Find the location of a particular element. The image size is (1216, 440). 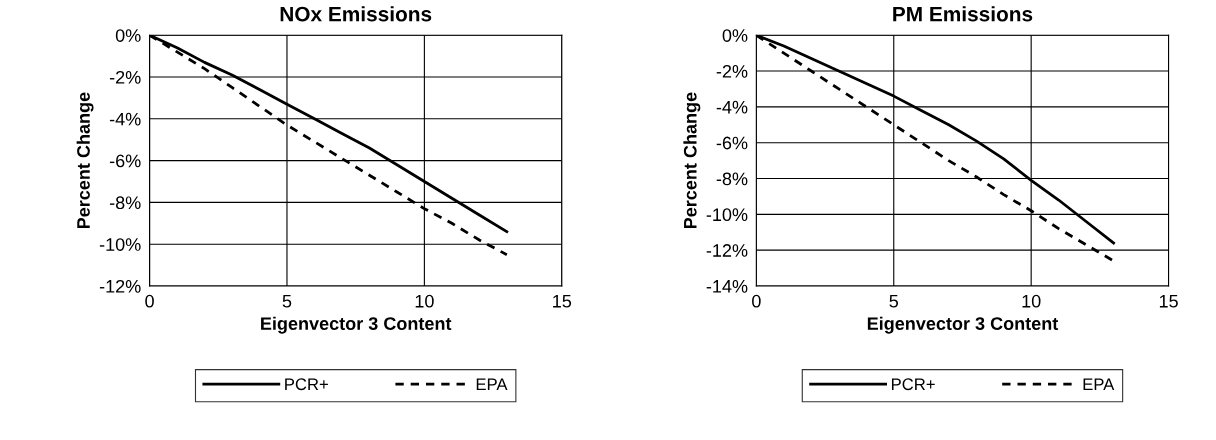

y-tick-label: -14% is located at coordinates (727, 286).